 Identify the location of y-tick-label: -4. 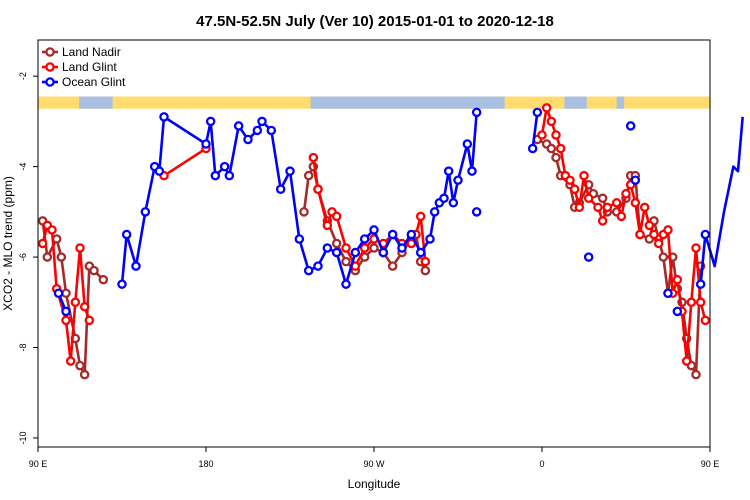
(23, 167).